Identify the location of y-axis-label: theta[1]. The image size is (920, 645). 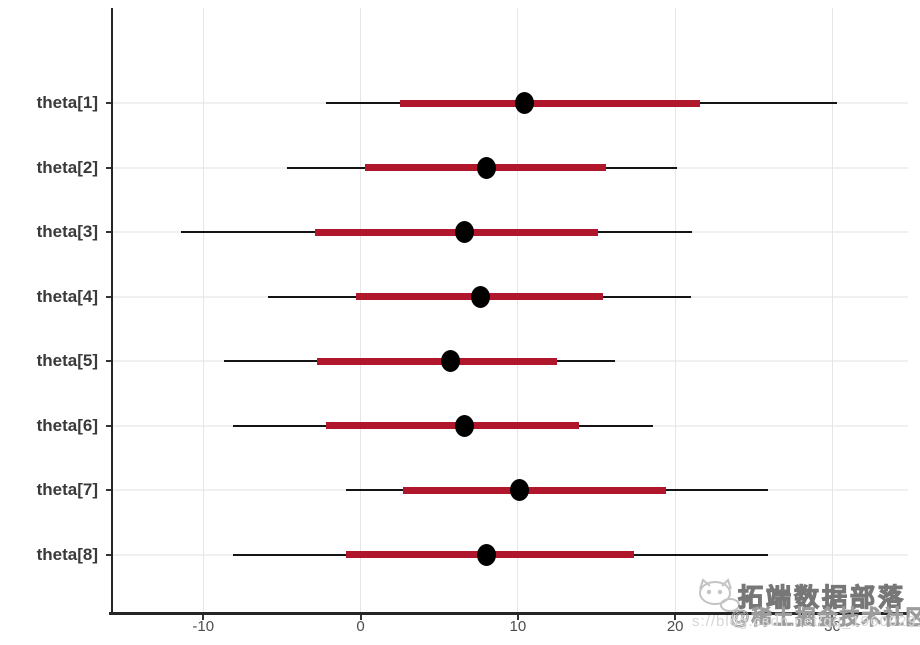
(67, 102).